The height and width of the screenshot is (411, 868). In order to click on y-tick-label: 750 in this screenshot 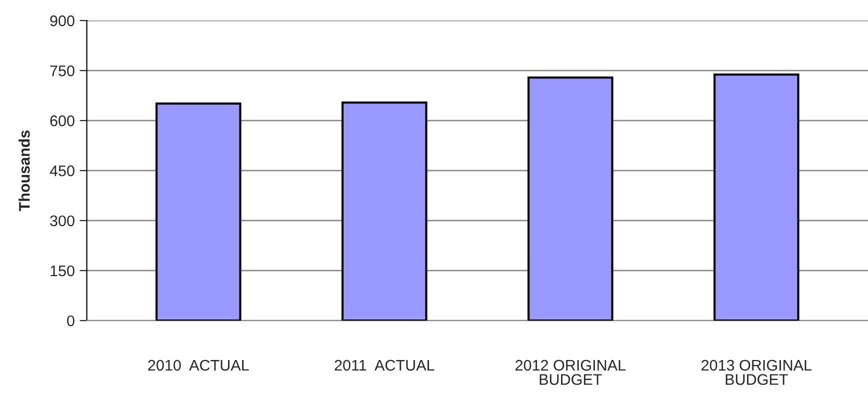, I will do `click(62, 70)`.